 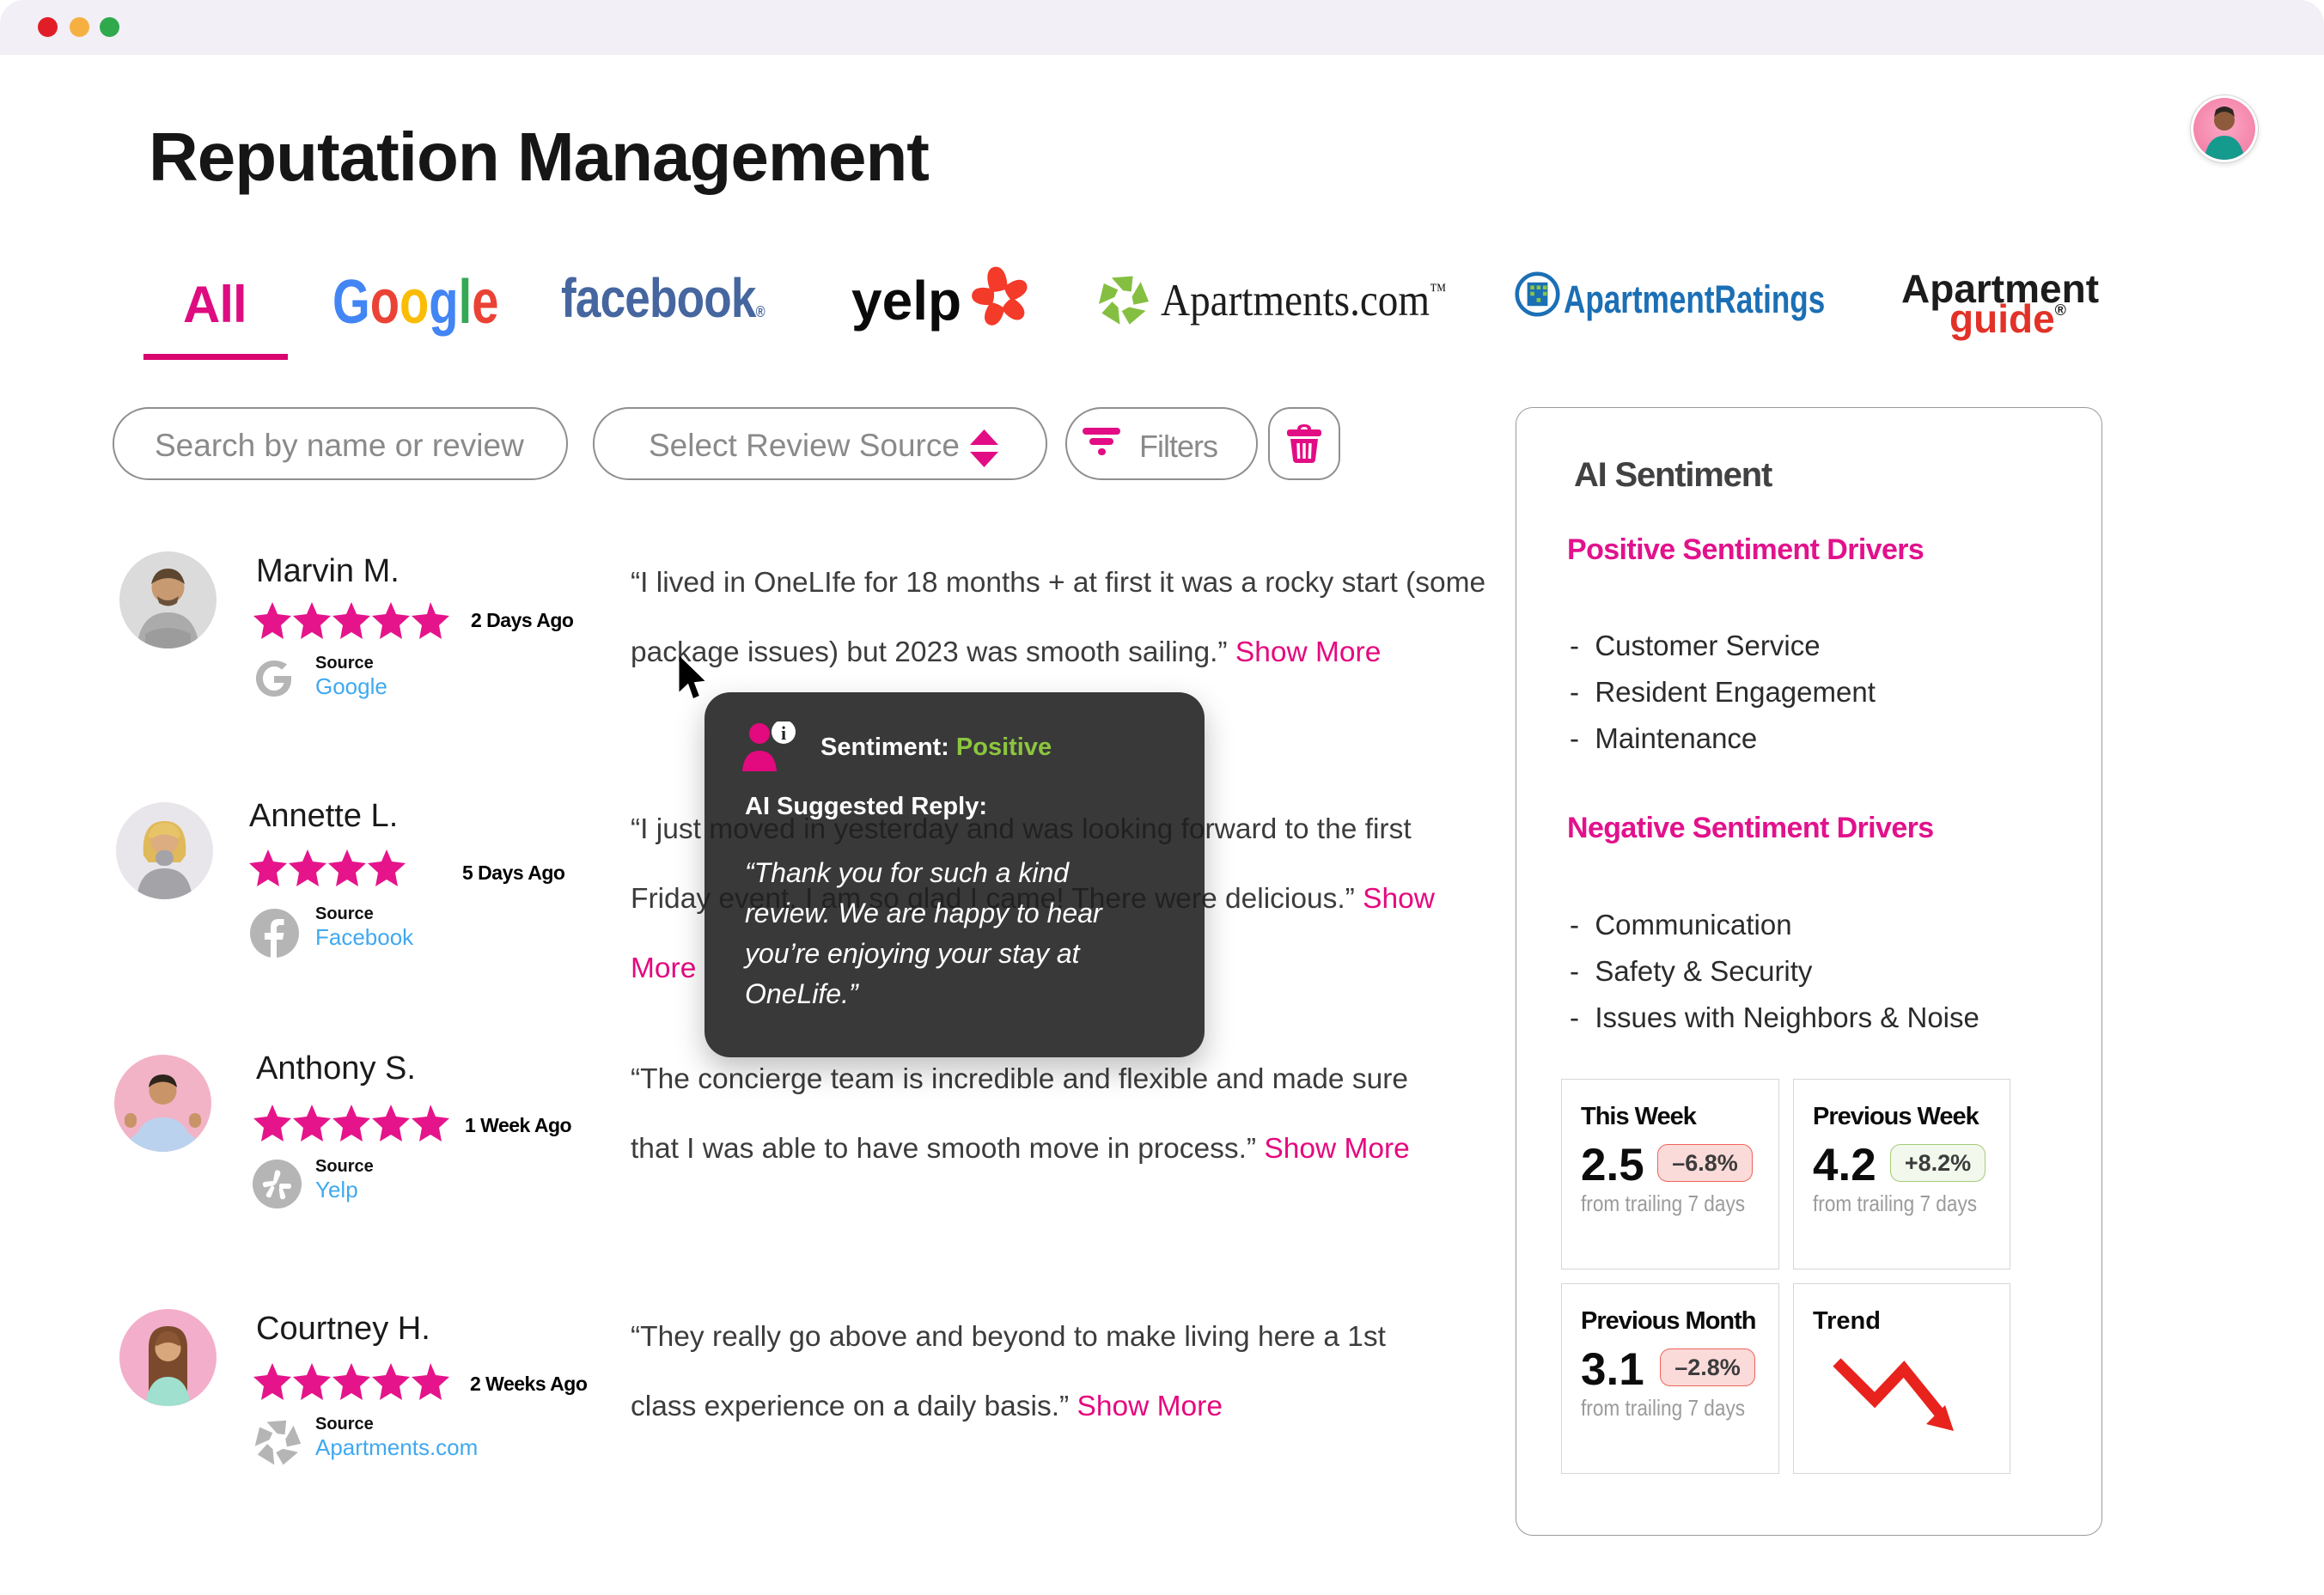 I want to click on svg-text: i, so click(x=783, y=733).